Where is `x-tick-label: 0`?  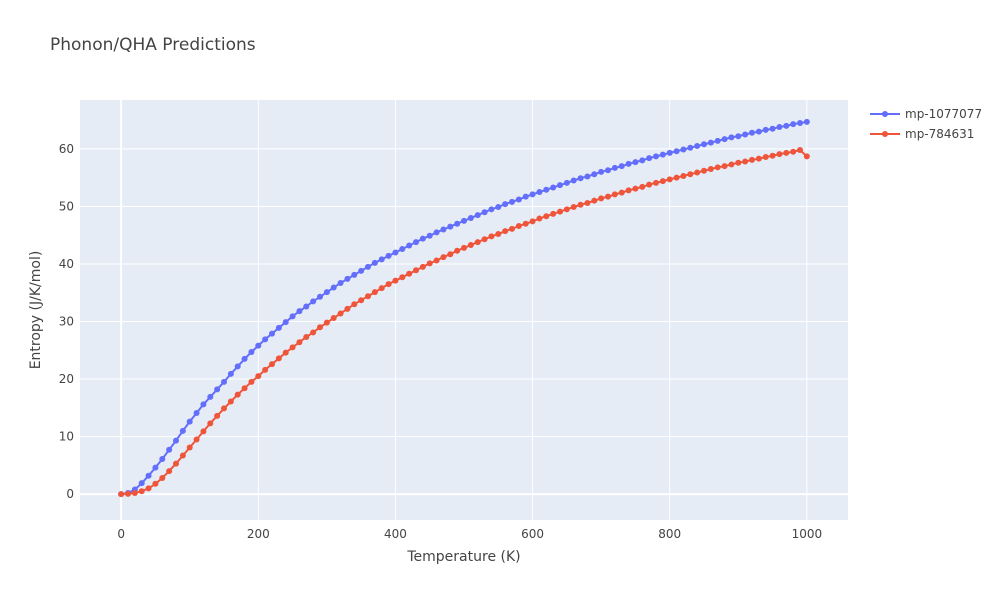 x-tick-label: 0 is located at coordinates (121, 534).